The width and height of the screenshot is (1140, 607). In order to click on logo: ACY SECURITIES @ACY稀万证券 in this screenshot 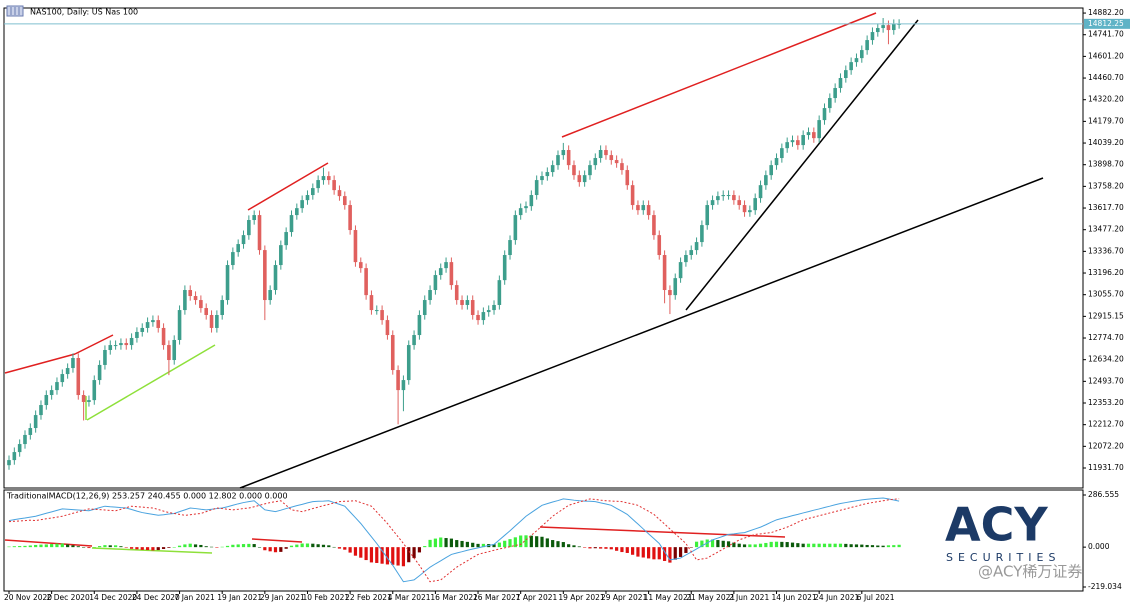, I will do `click(1013, 539)`.